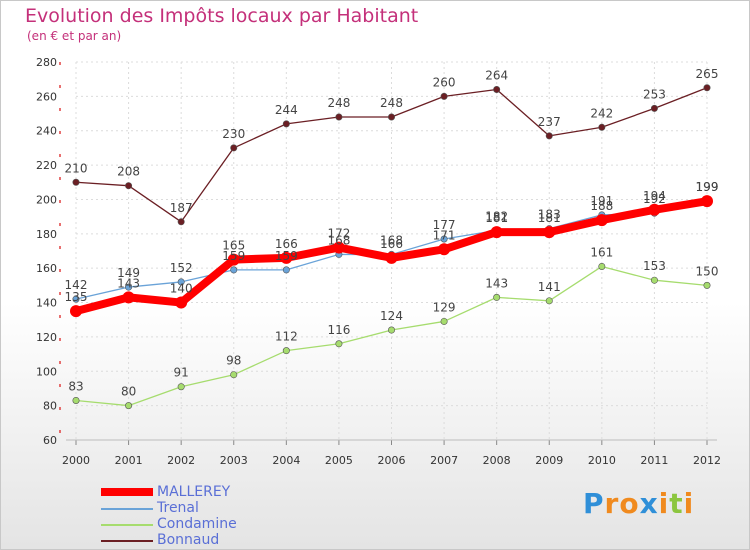 Image resolution: width=750 pixels, height=550 pixels. I want to click on x-tick-label: 2003, so click(234, 460).